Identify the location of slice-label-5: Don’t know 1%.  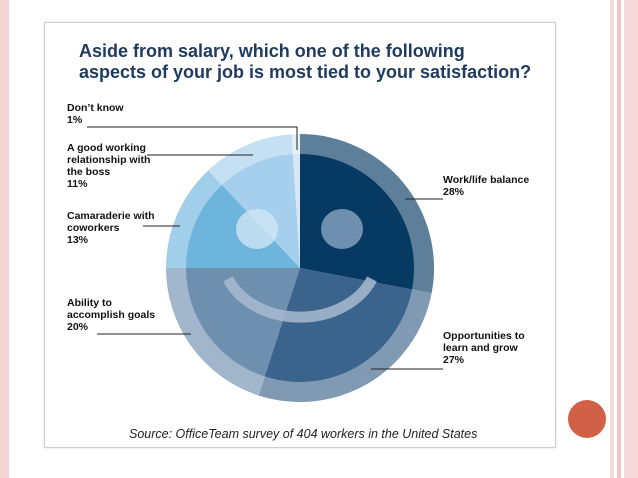
(95, 114).